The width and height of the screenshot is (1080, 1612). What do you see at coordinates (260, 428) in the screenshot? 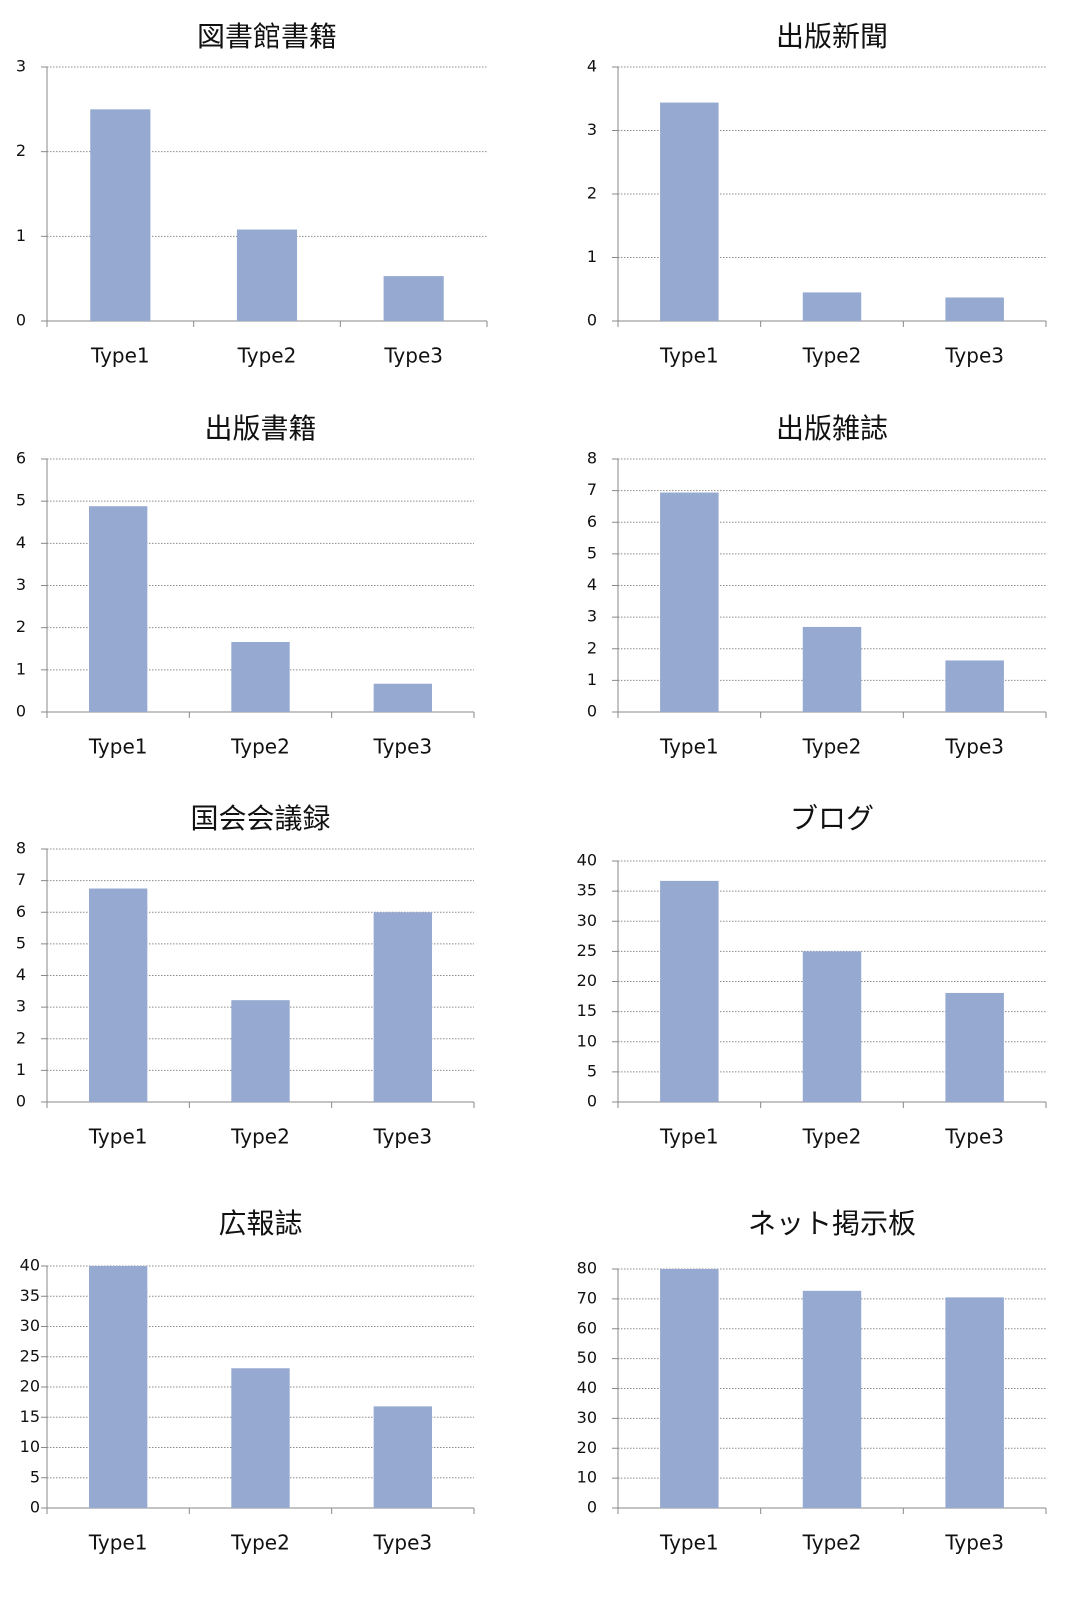
I see `chart-title: 出版書籍` at bounding box center [260, 428].